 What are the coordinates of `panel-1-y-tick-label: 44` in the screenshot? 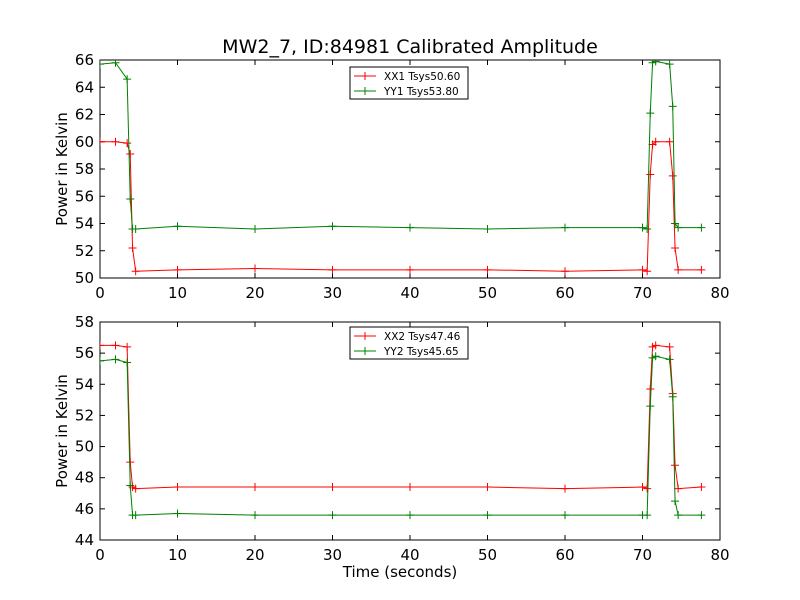 It's located at (84, 540).